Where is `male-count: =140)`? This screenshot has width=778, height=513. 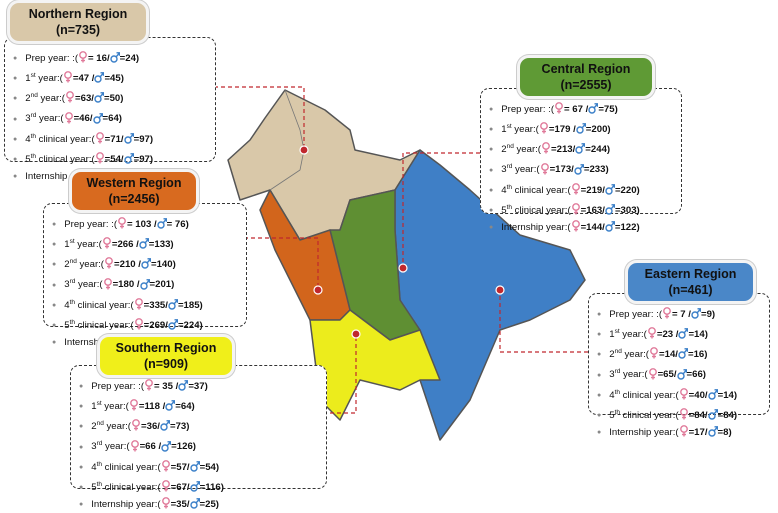 male-count: =140) is located at coordinates (163, 265).